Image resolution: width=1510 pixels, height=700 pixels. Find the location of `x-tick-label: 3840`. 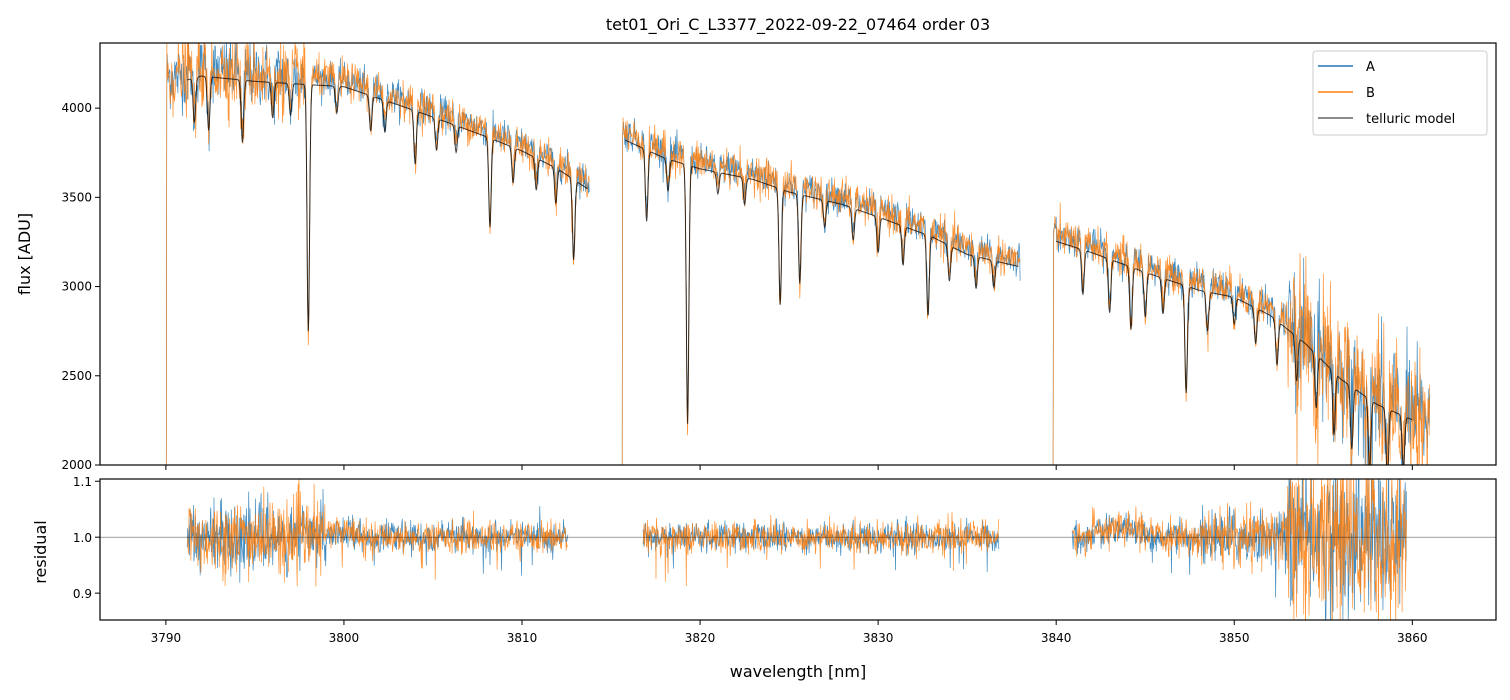

x-tick-label: 3840 is located at coordinates (1056, 638).